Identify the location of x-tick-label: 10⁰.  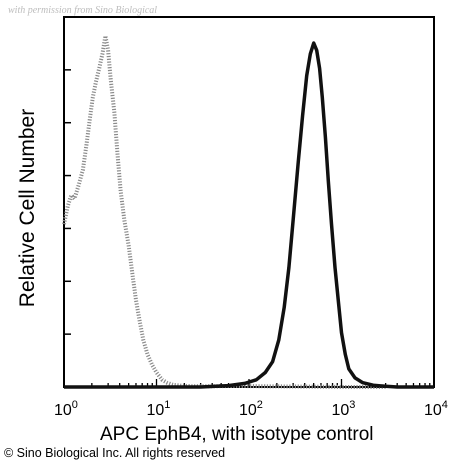
(66, 409).